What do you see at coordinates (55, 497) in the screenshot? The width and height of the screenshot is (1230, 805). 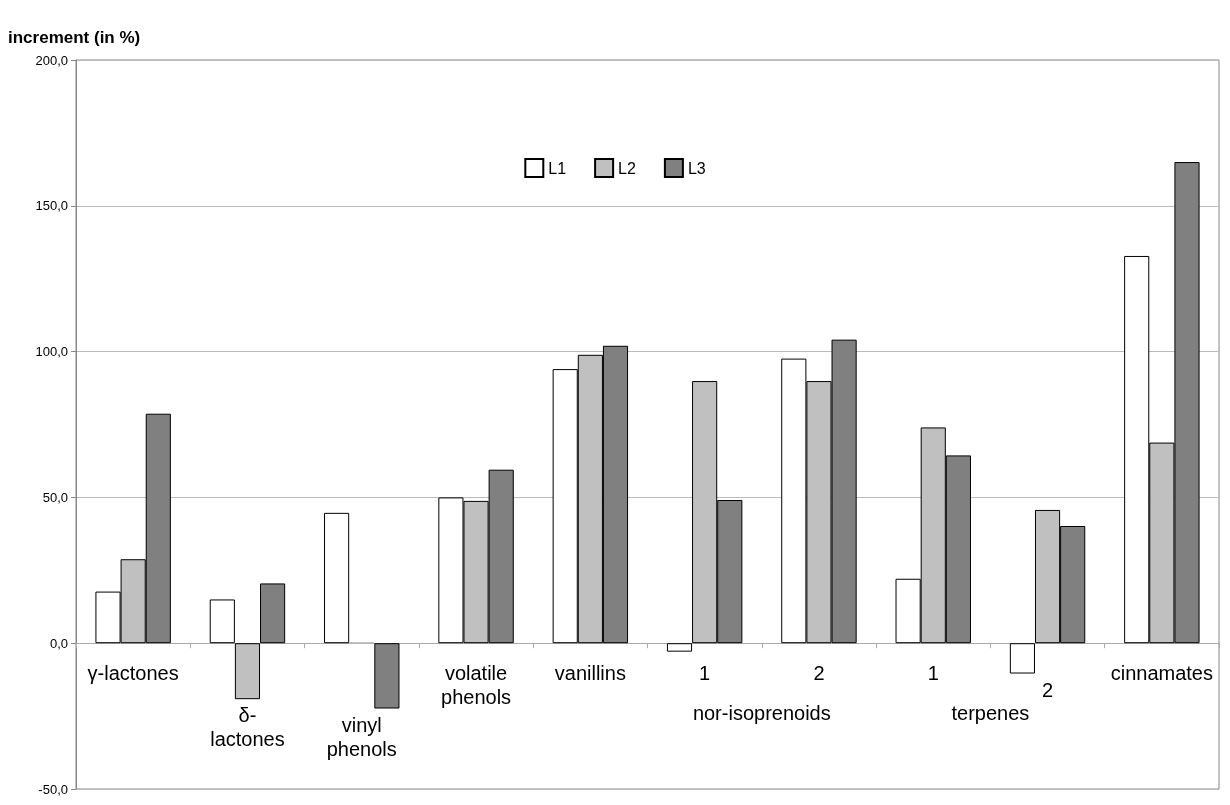 I see `y-tick-label: 50,0` at bounding box center [55, 497].